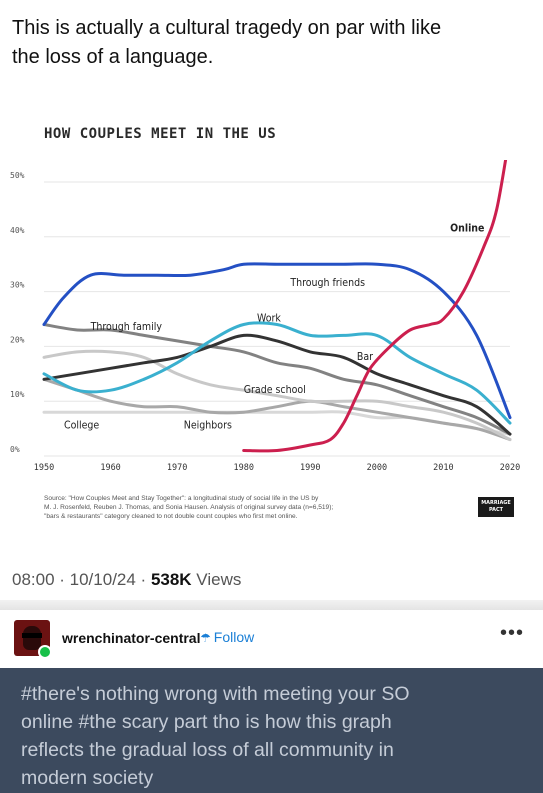 The image size is (543, 793). I want to click on y-tick-label: 20%, so click(17, 339).